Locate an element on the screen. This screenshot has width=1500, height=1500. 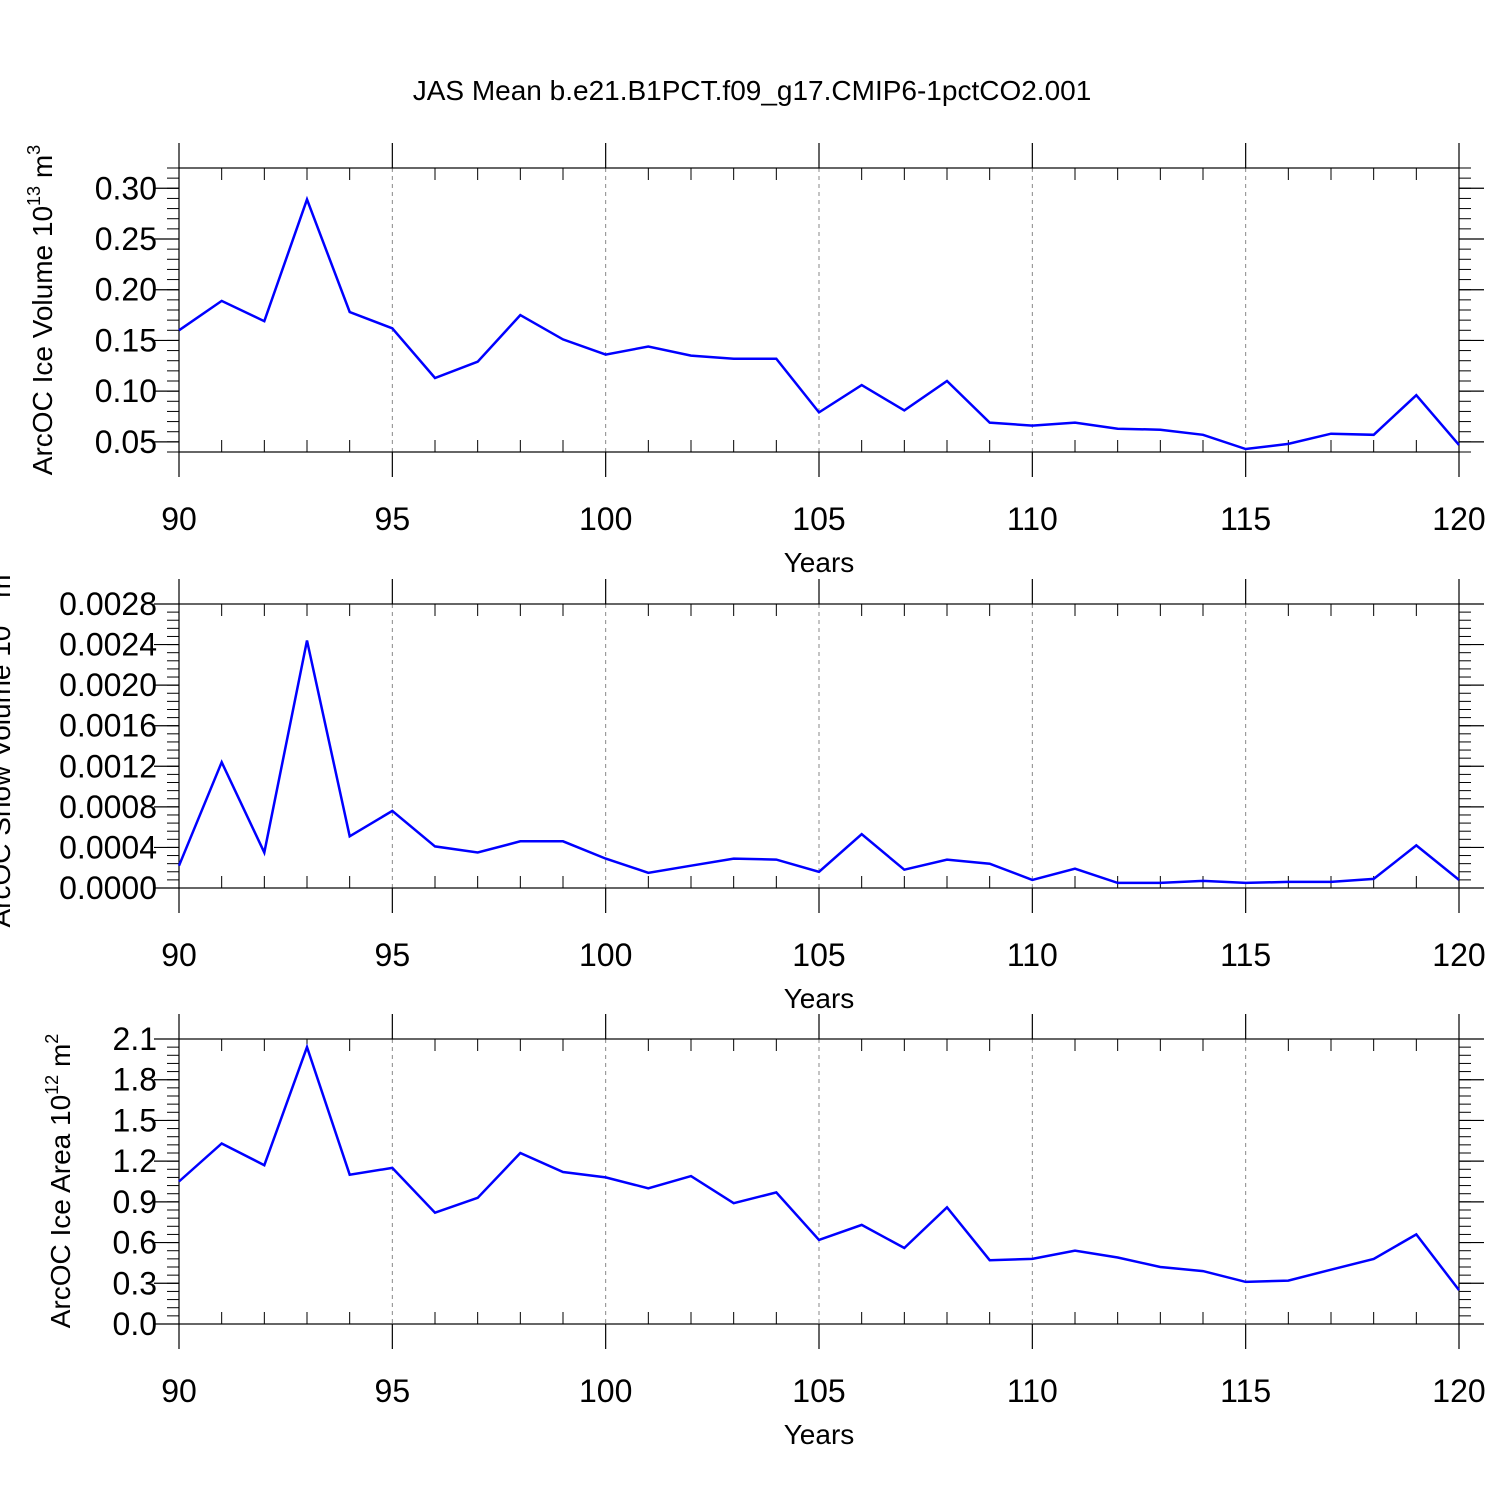
y-tick-label: 0.0004 is located at coordinates (108, 847).